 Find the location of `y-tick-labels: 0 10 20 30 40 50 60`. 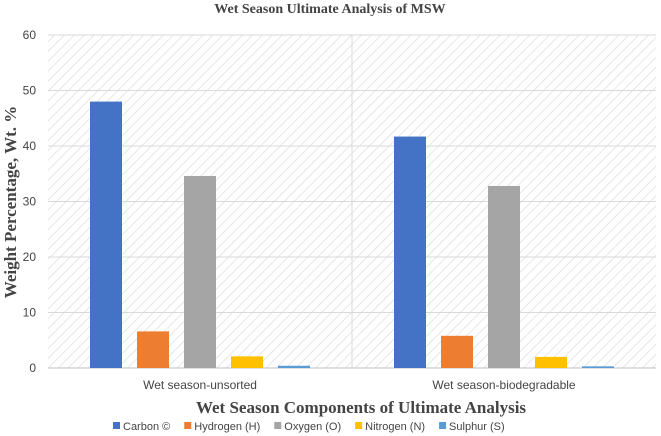

y-tick-labels: 0 10 20 30 40 50 60 is located at coordinates (30, 201).